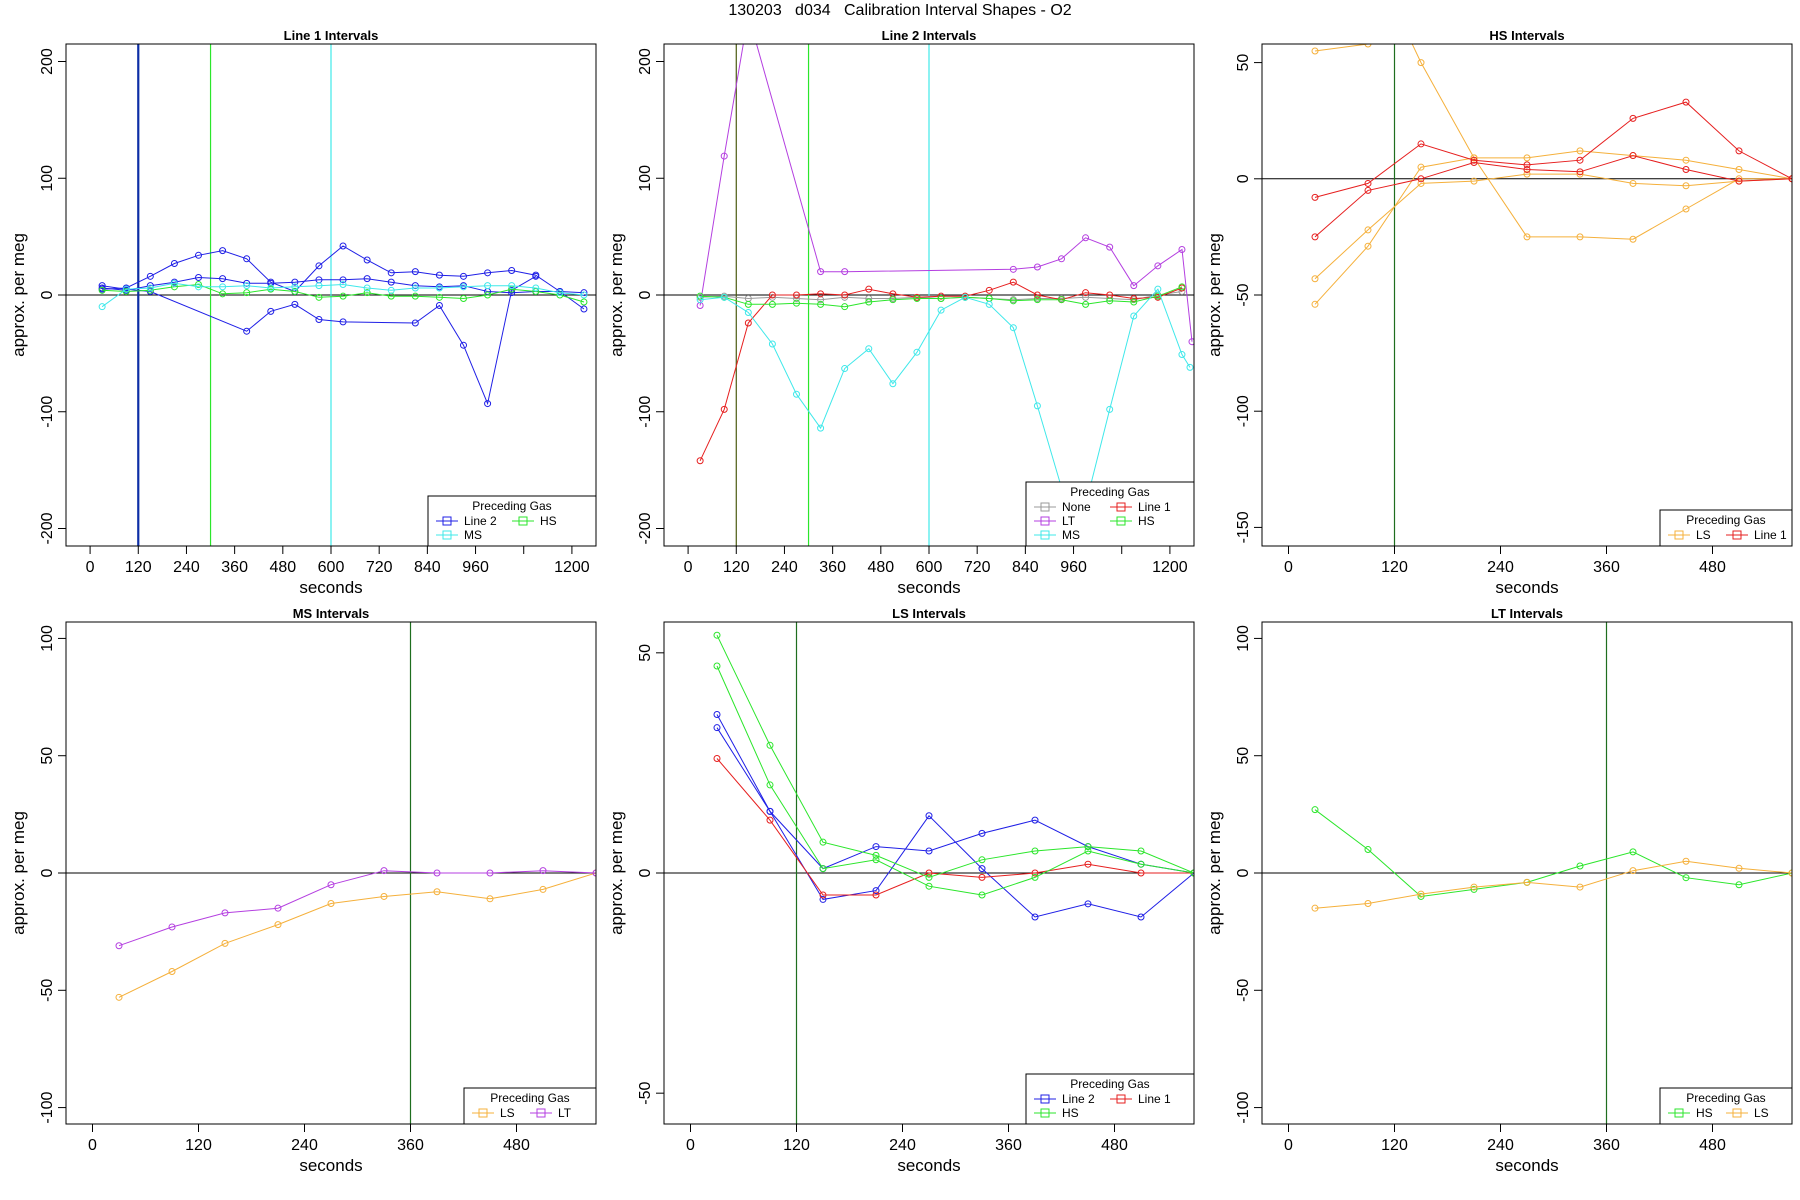 The image size is (1800, 1200). Describe the element at coordinates (1526, 35) in the screenshot. I see `panel-title: HS Intervals` at that location.